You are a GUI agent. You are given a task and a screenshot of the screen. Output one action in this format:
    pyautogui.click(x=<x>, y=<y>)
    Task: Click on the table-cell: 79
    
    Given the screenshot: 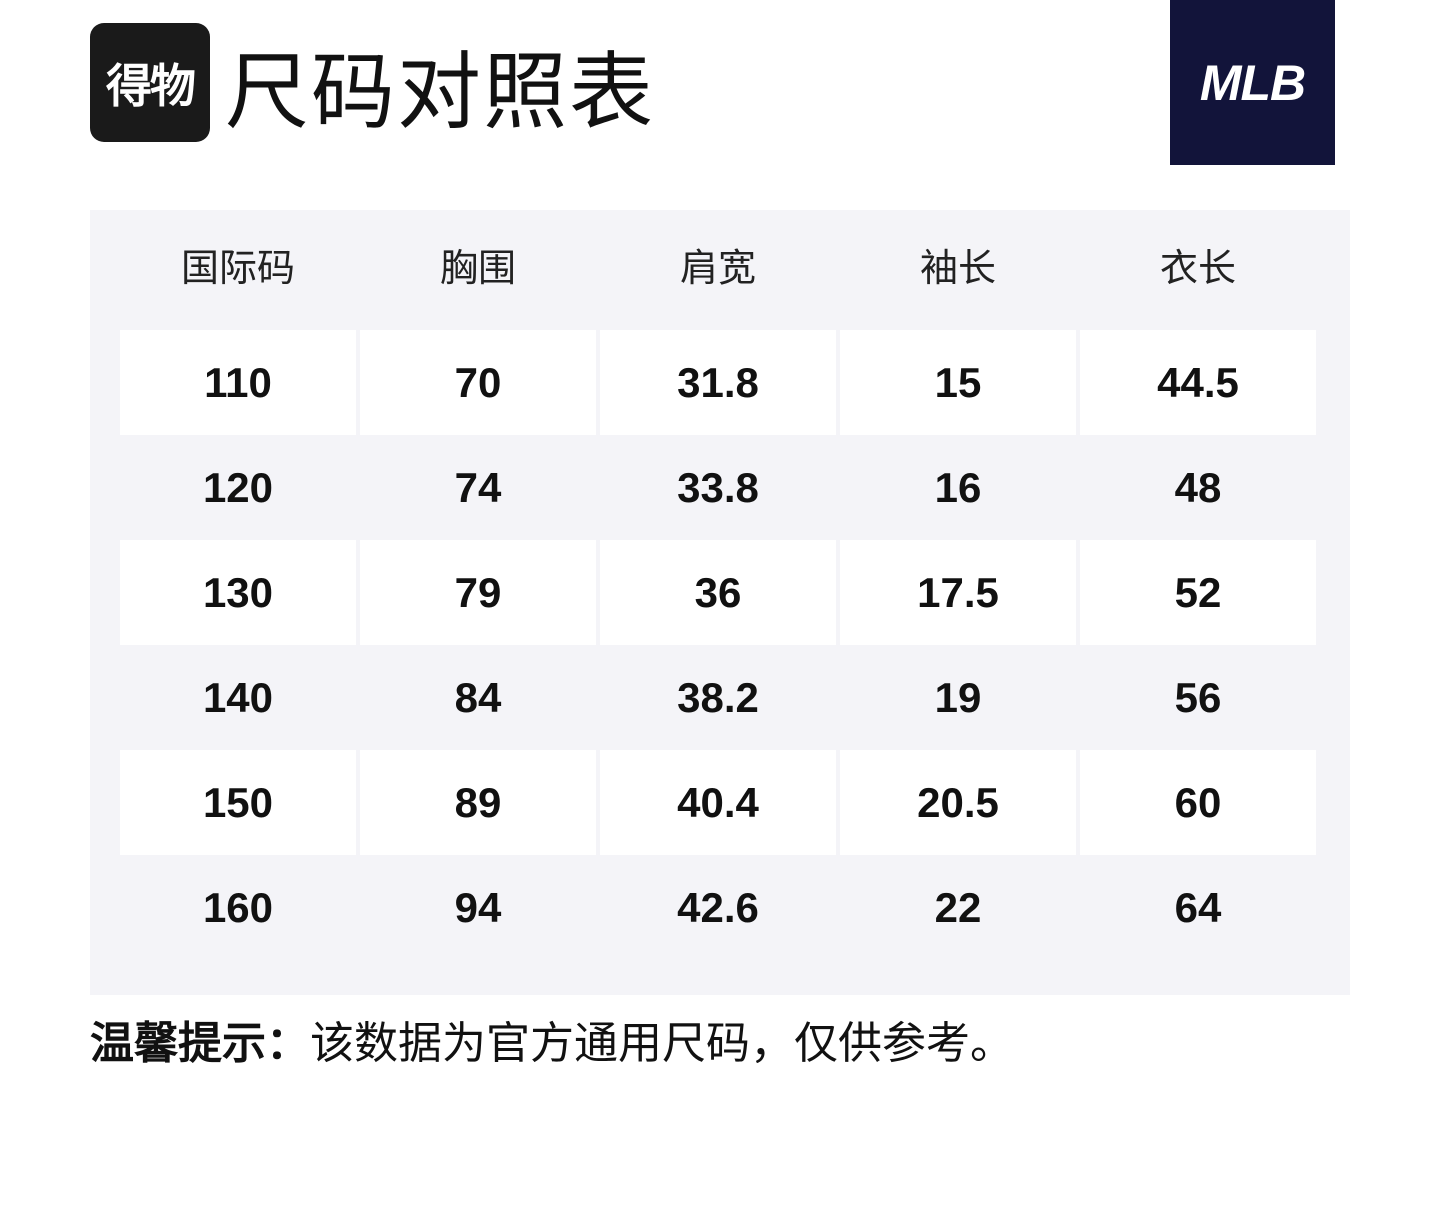 What is the action you would take?
    pyautogui.click(x=478, y=592)
    